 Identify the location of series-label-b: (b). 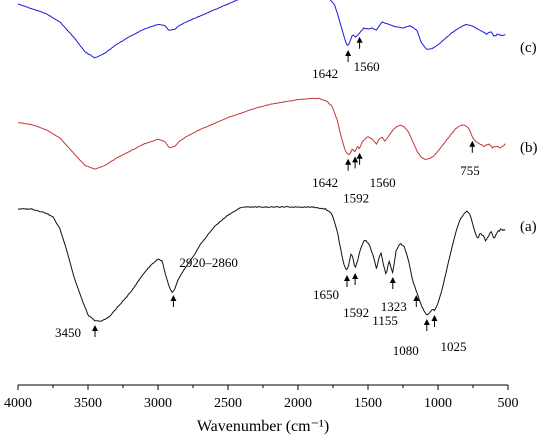
(529, 148).